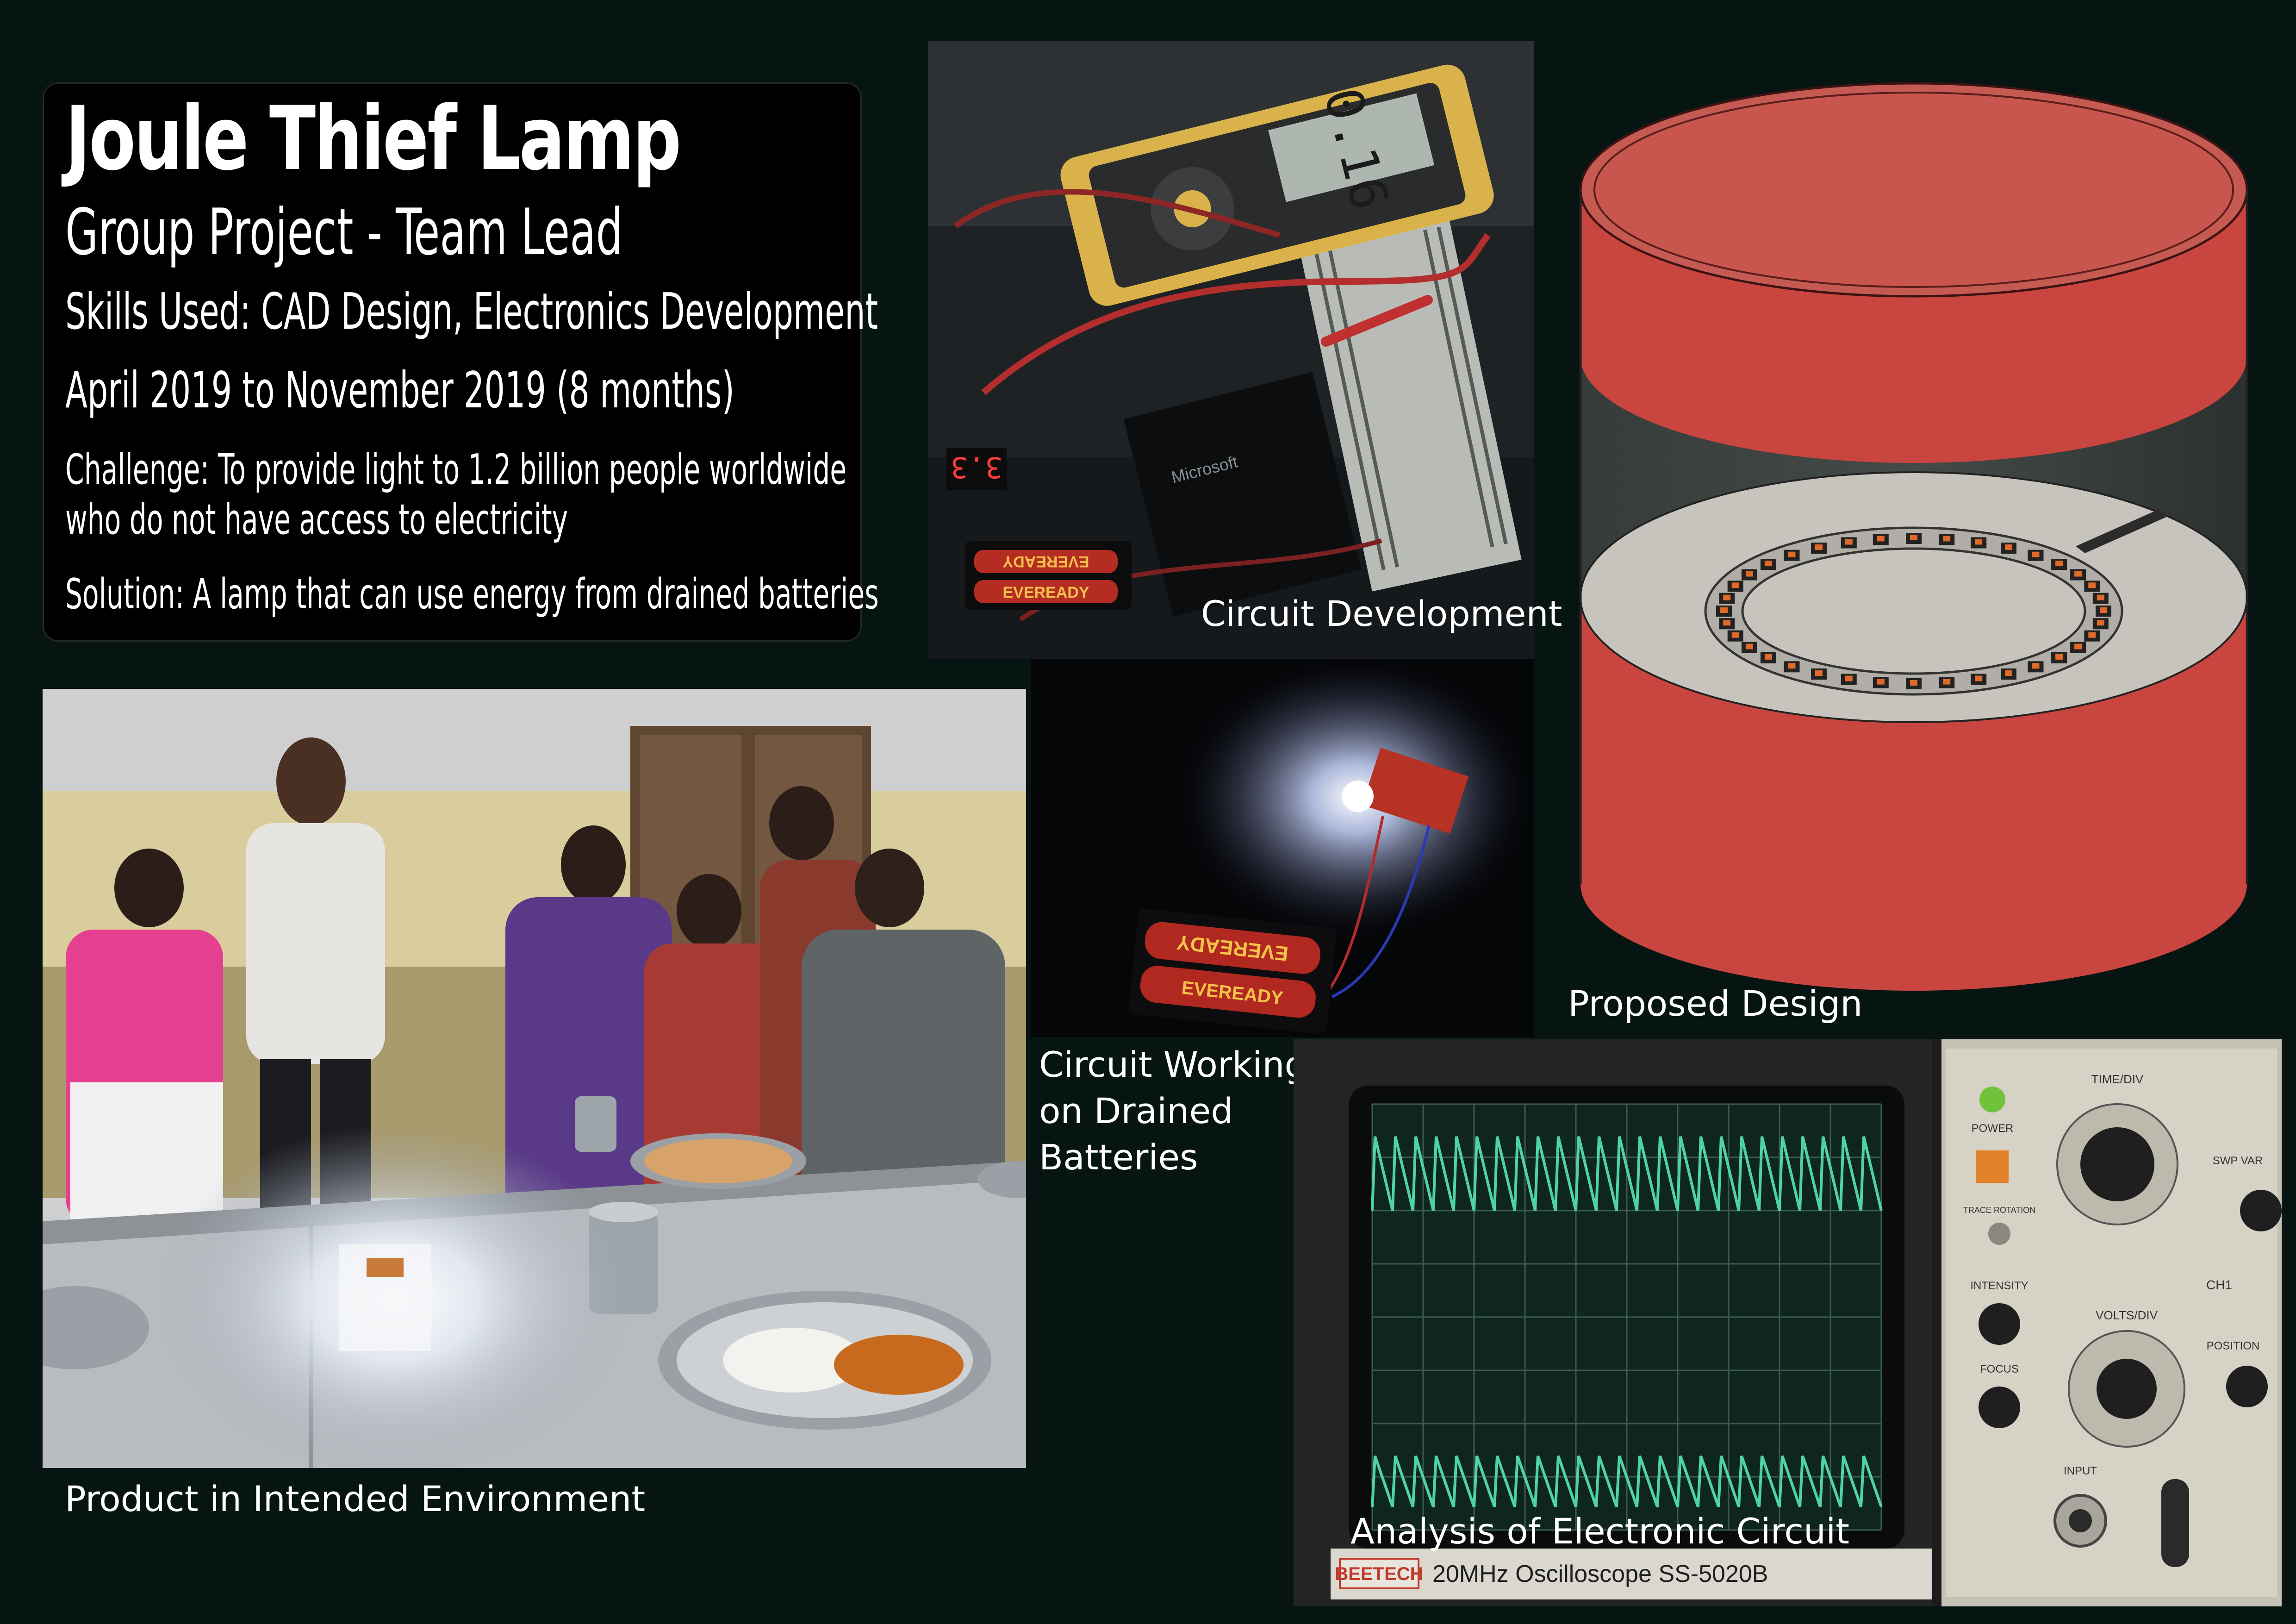 The height and width of the screenshot is (1624, 2296). I want to click on channel-label: CH1, so click(2219, 1285).